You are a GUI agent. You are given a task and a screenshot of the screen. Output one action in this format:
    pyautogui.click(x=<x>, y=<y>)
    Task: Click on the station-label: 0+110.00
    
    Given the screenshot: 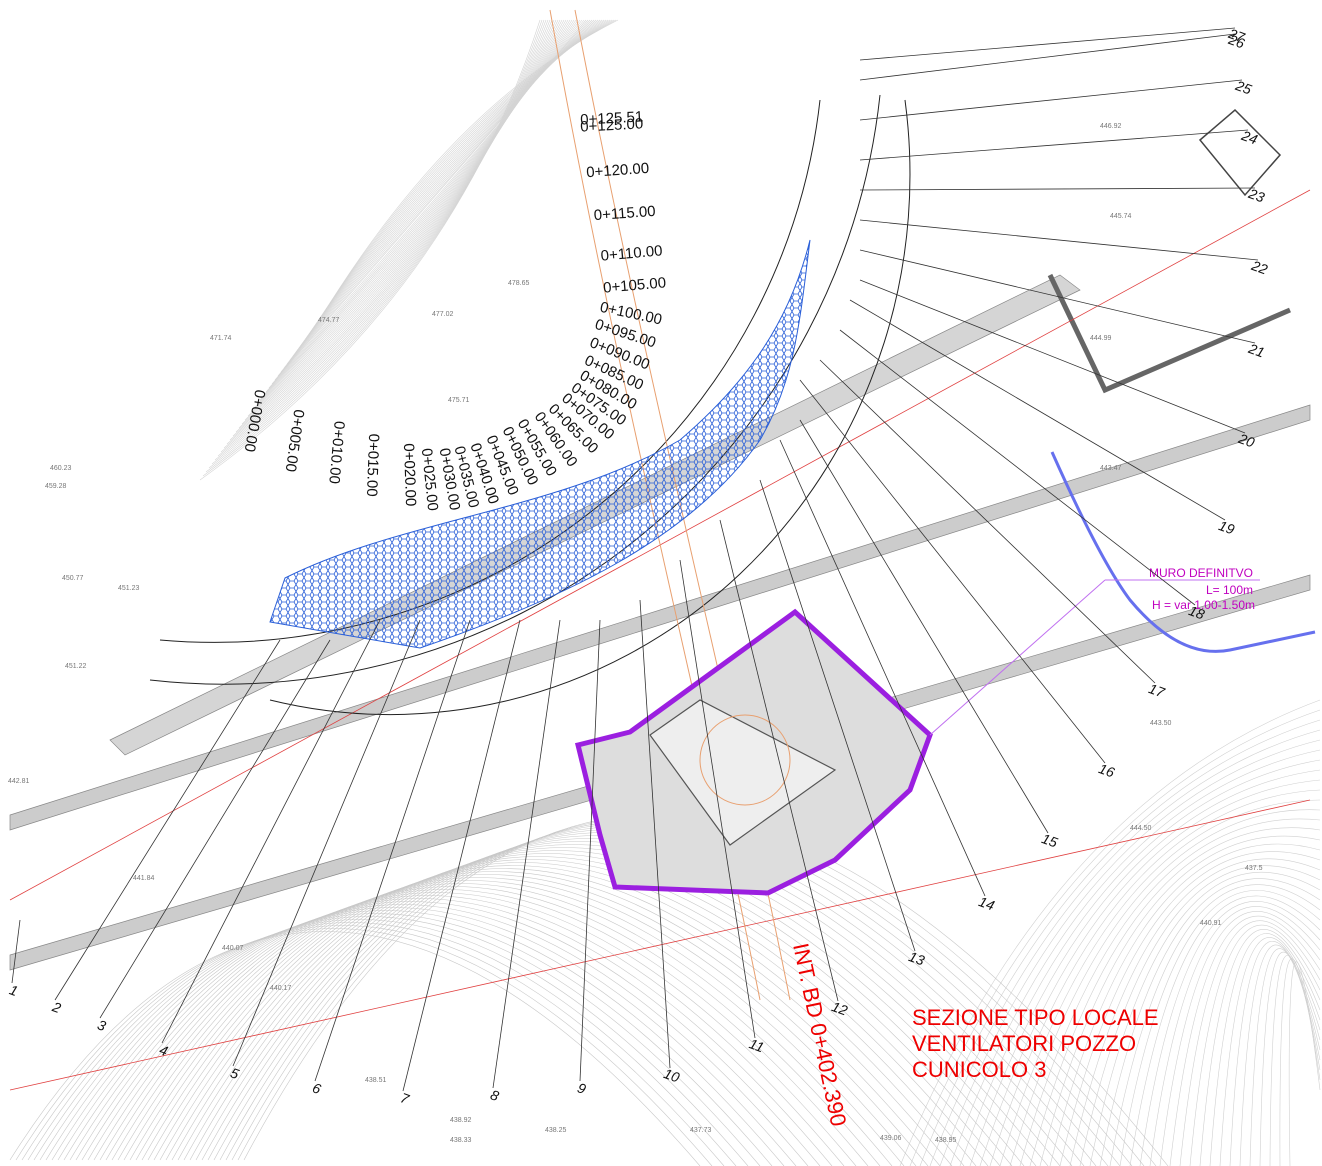 What is the action you would take?
    pyautogui.click(x=631, y=253)
    